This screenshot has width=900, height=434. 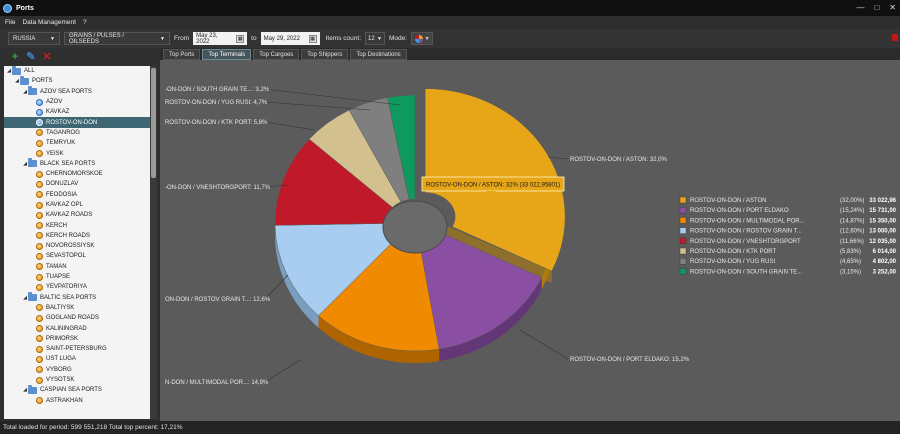 I want to click on tree-item-label: DONUZLAV, so click(x=62, y=184).